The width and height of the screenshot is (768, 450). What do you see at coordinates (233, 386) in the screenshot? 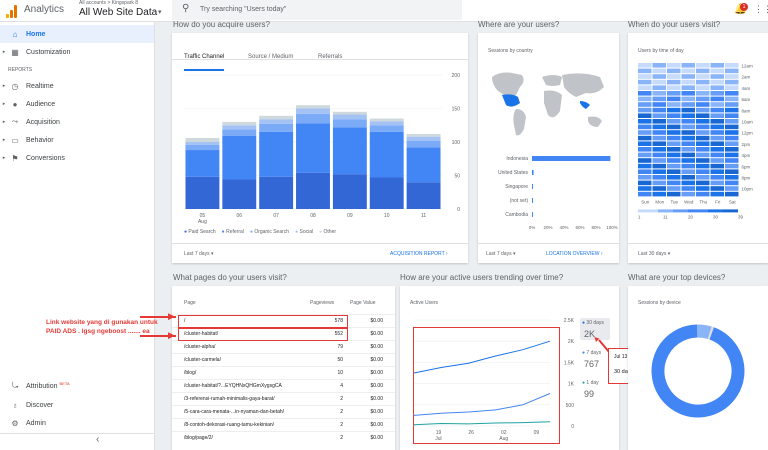
I see `page-path-cell: /cluster-habitat/?...EYQHNxQHGmXygsgCA` at bounding box center [233, 386].